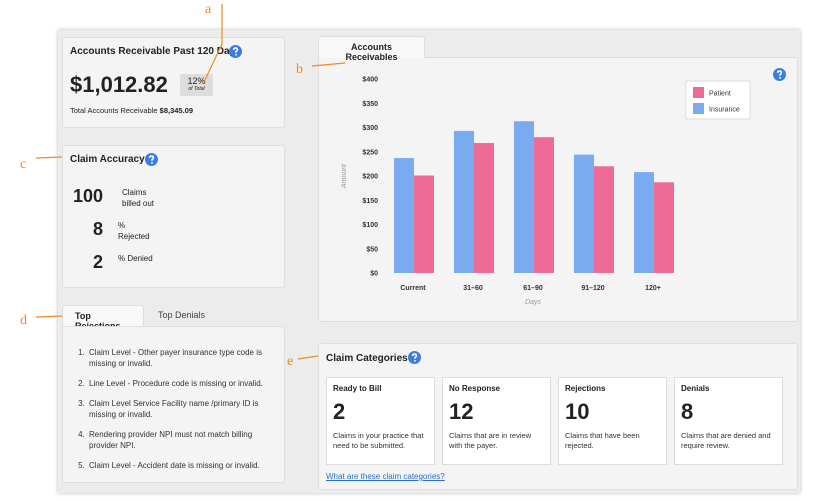 The image size is (813, 501). I want to click on accuracy-value: 2, so click(97, 262).